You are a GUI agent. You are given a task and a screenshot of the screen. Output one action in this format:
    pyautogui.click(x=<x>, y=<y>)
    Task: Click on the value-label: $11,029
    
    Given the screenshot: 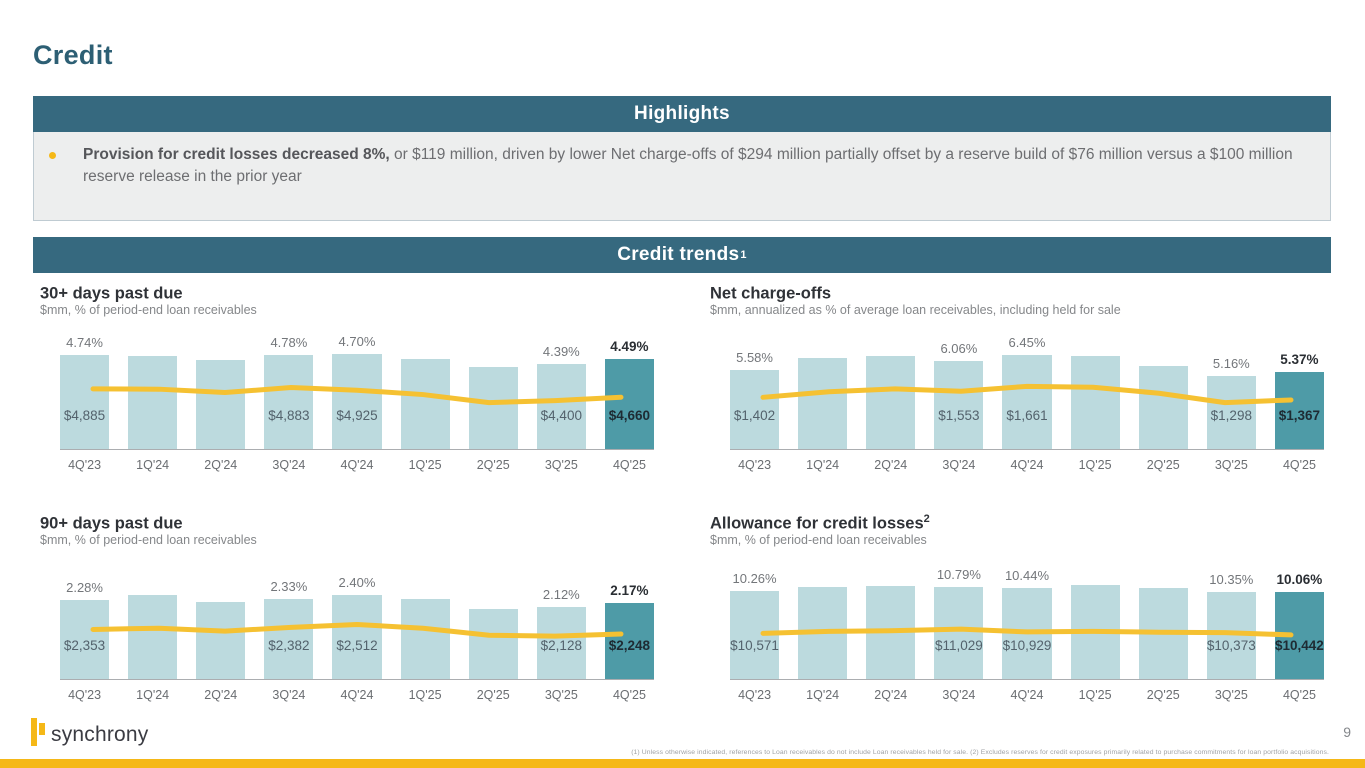 What is the action you would take?
    pyautogui.click(x=958, y=645)
    